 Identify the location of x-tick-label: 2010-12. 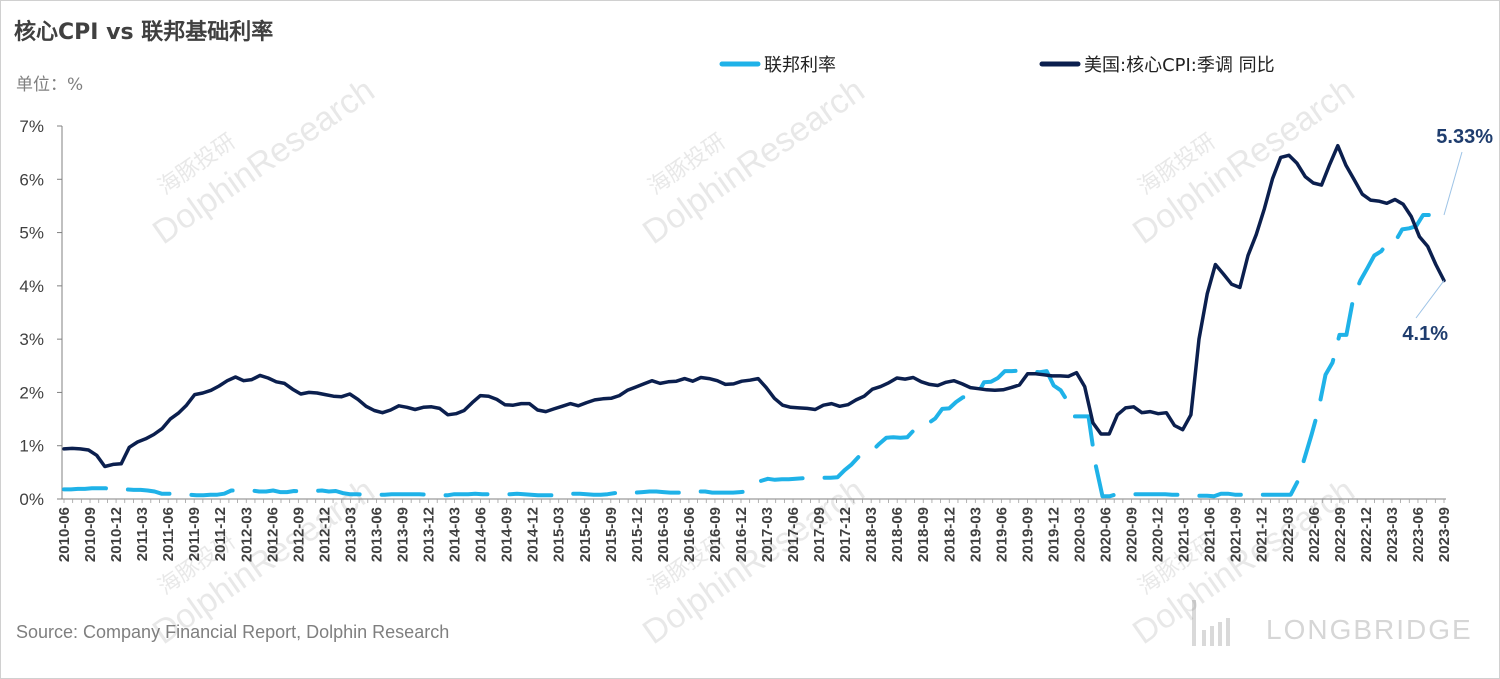
(116, 534).